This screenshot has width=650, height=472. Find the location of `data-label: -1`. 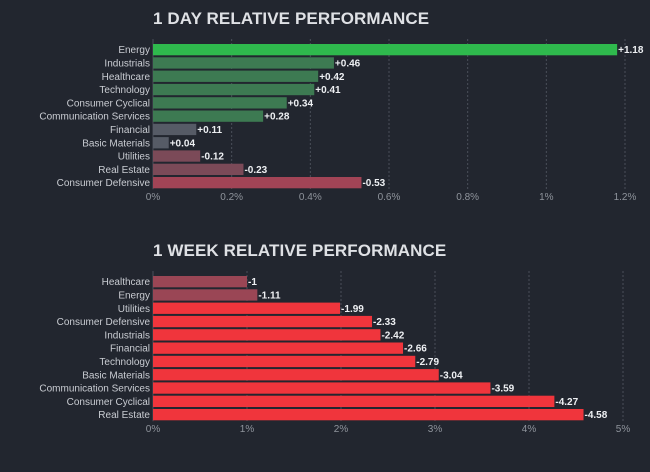

data-label: -1 is located at coordinates (252, 282).